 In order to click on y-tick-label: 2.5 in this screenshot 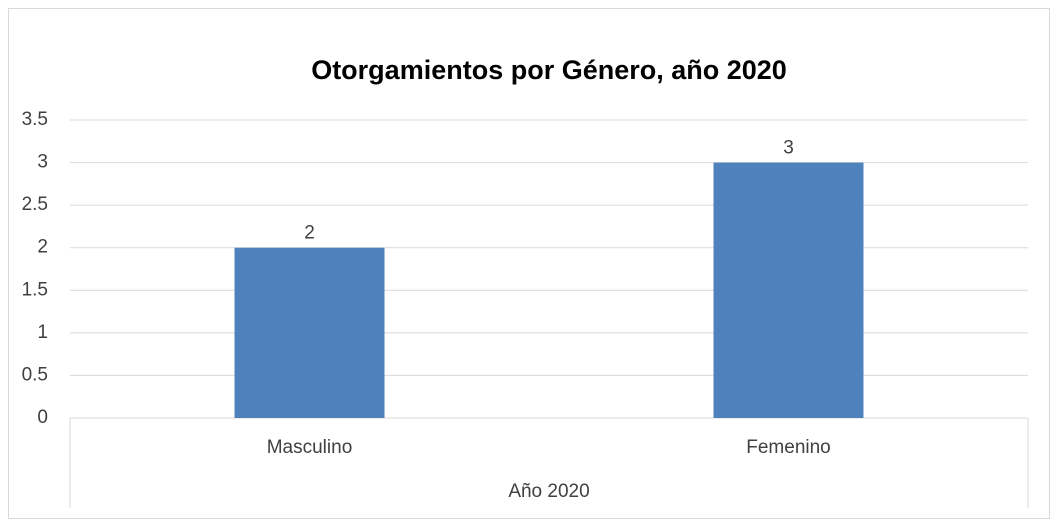, I will do `click(35, 204)`.